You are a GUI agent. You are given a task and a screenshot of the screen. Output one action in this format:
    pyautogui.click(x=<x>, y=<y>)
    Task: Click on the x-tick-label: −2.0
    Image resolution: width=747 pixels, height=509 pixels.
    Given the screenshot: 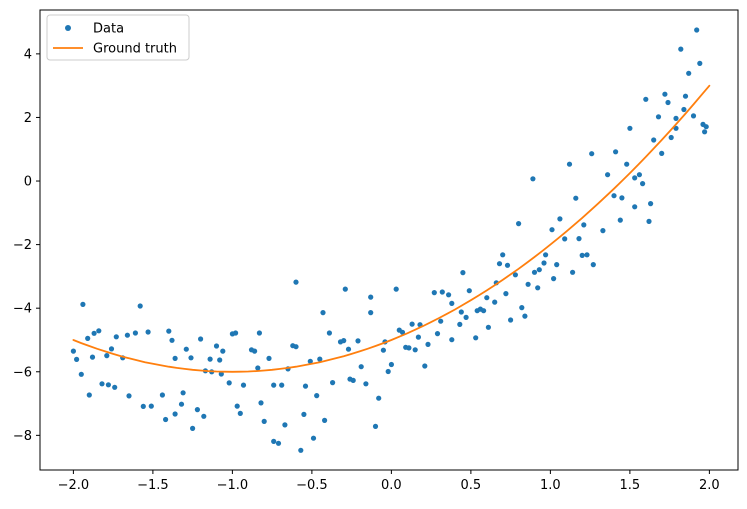 What is the action you would take?
    pyautogui.click(x=74, y=485)
    